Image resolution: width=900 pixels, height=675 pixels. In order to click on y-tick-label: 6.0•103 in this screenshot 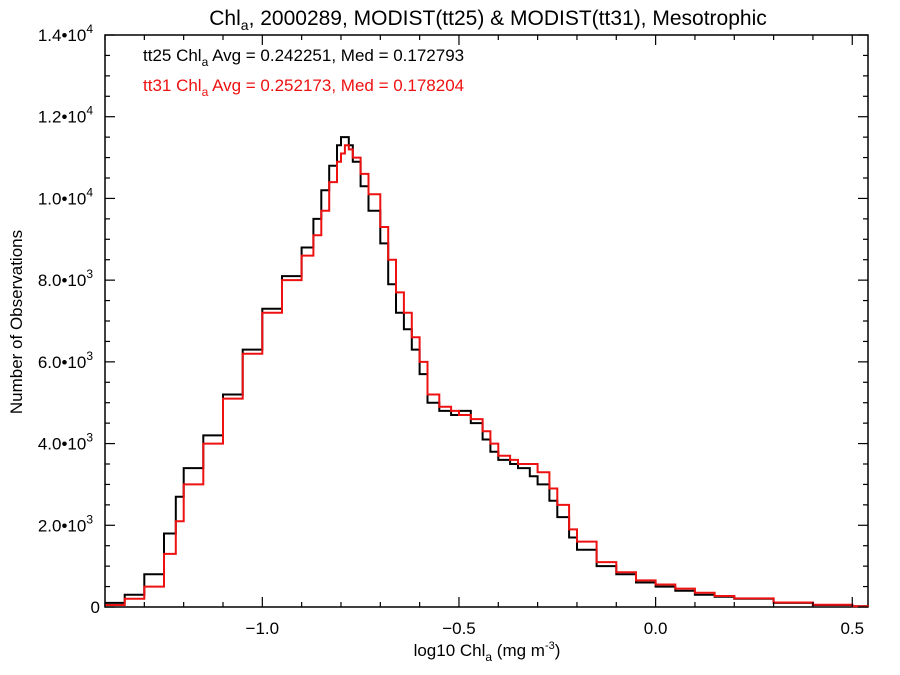, I will do `click(66, 360)`.